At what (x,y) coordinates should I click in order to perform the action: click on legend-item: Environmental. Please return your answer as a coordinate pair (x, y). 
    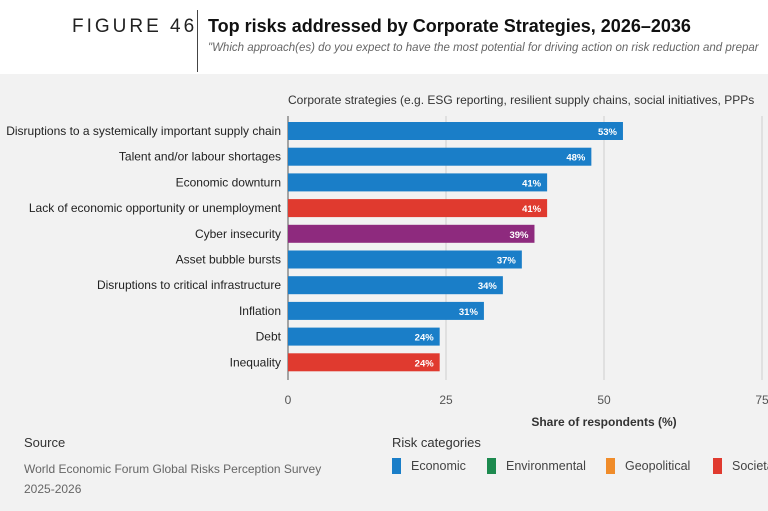
    Looking at the image, I should click on (536, 466).